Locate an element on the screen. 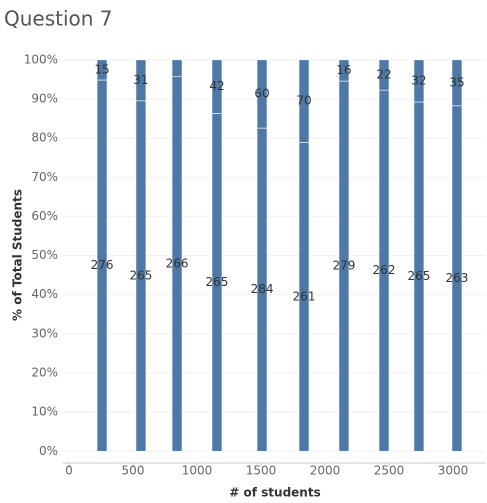 The height and width of the screenshot is (503, 487). y-tick-label: 90% is located at coordinates (44, 98).